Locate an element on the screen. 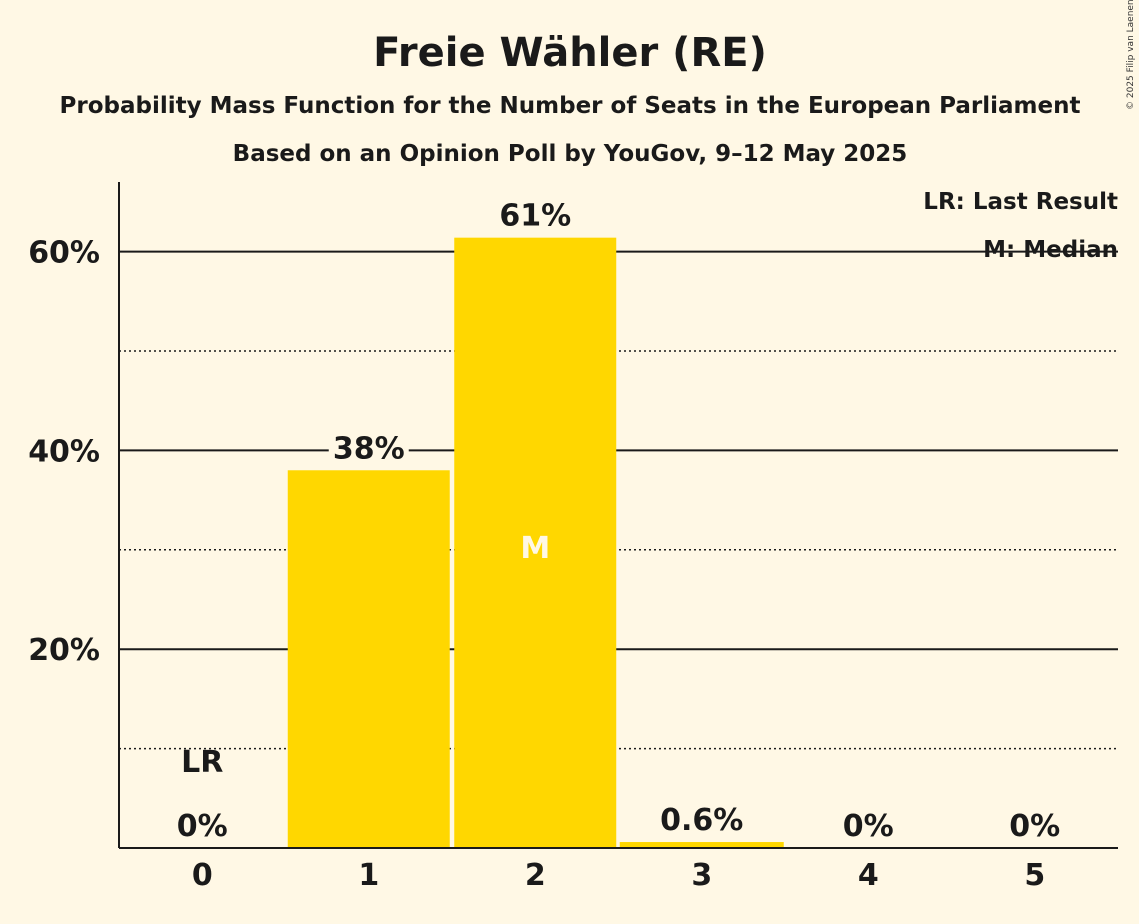  value-label: 0.6% is located at coordinates (701, 820).